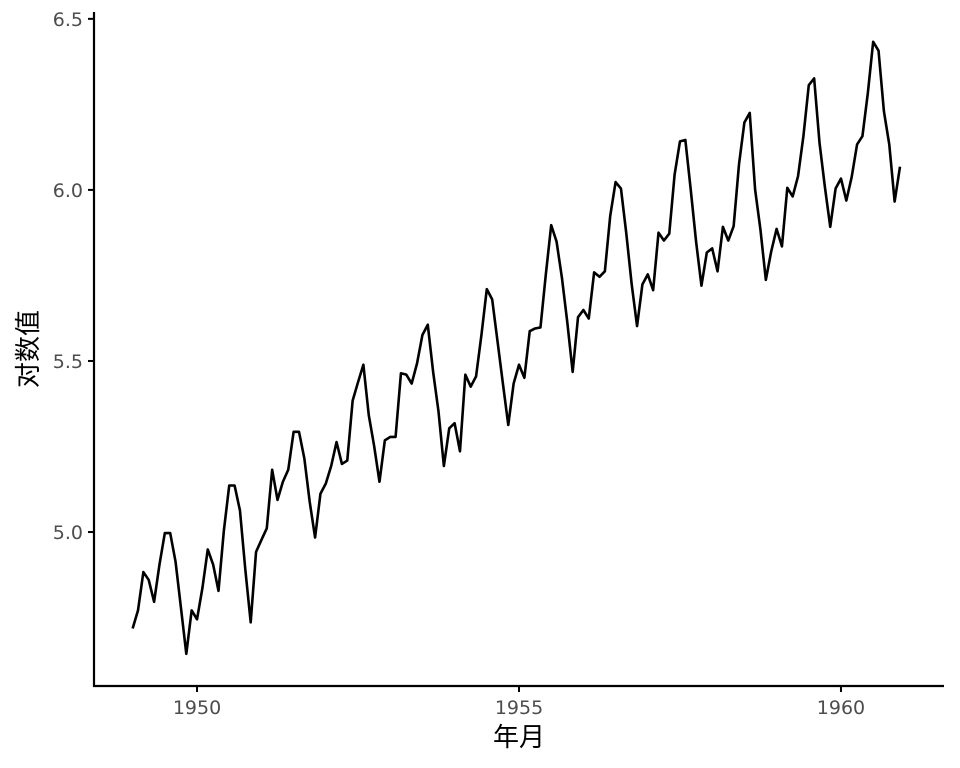  I want to click on x-tick-label: 1950, so click(197, 708).